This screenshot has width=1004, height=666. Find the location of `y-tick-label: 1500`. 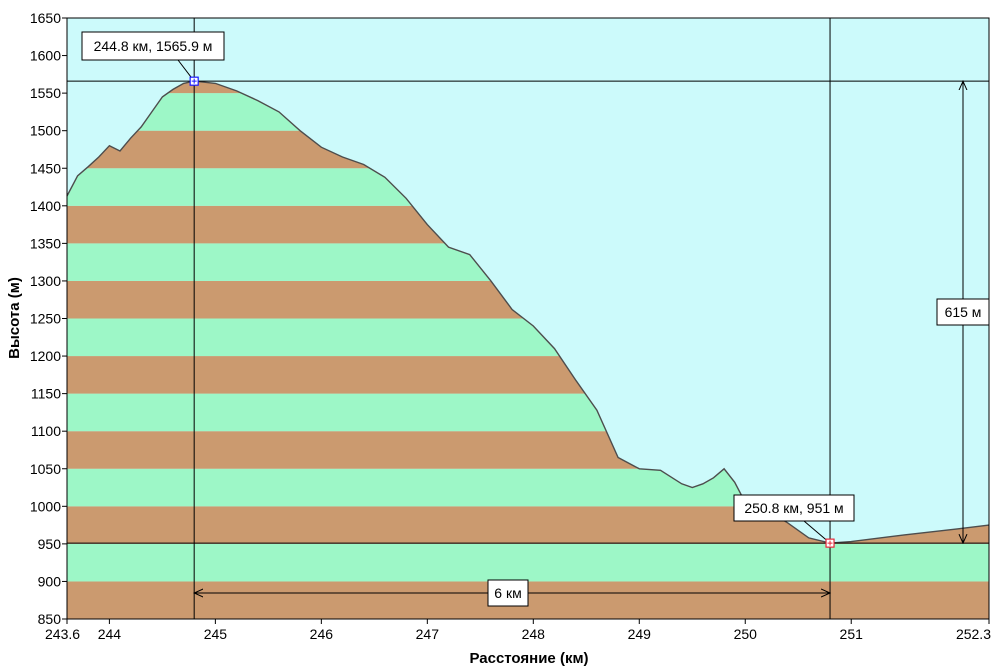

y-tick-label: 1500 is located at coordinates (45, 131).